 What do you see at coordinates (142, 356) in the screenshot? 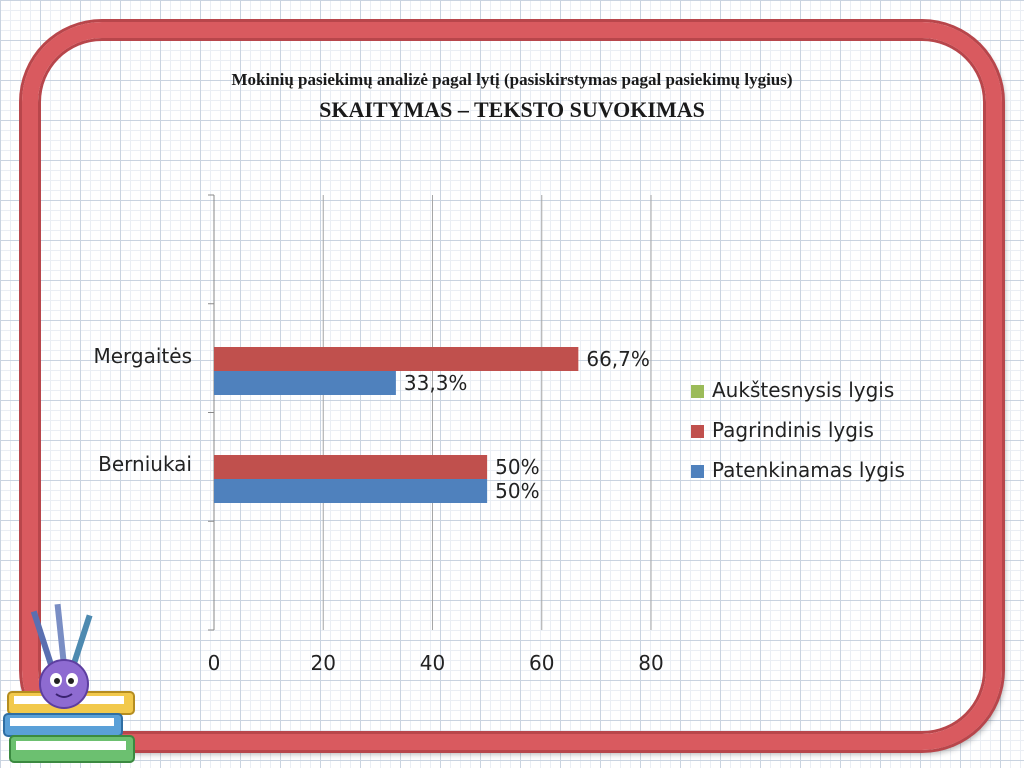
I see `category-label: Mergaitės` at bounding box center [142, 356].